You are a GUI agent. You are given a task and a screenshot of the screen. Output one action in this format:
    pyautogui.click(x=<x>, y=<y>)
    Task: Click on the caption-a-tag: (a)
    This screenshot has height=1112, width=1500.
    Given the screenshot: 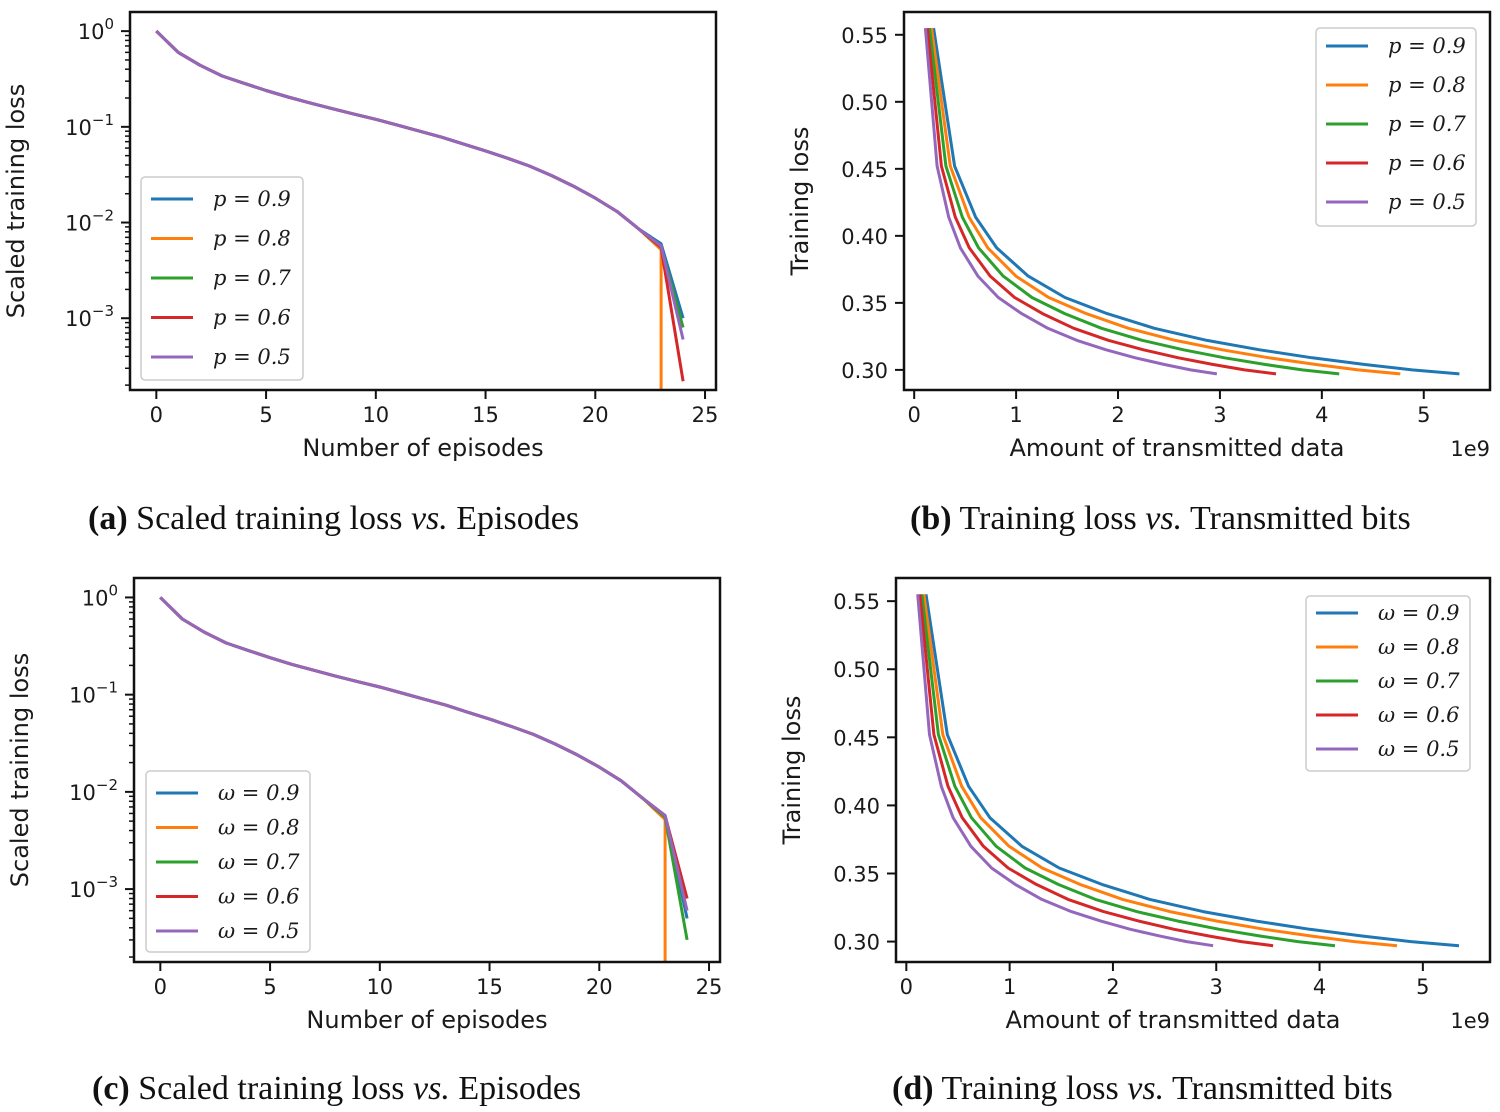 What is the action you would take?
    pyautogui.click(x=108, y=518)
    